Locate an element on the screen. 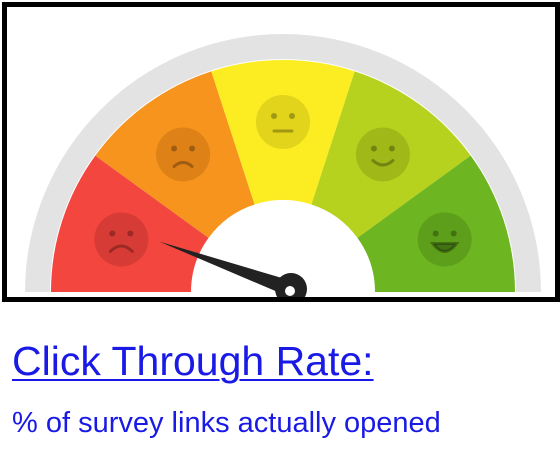 This screenshot has width=560, height=465. gauge-needle is located at coordinates (233, 269).